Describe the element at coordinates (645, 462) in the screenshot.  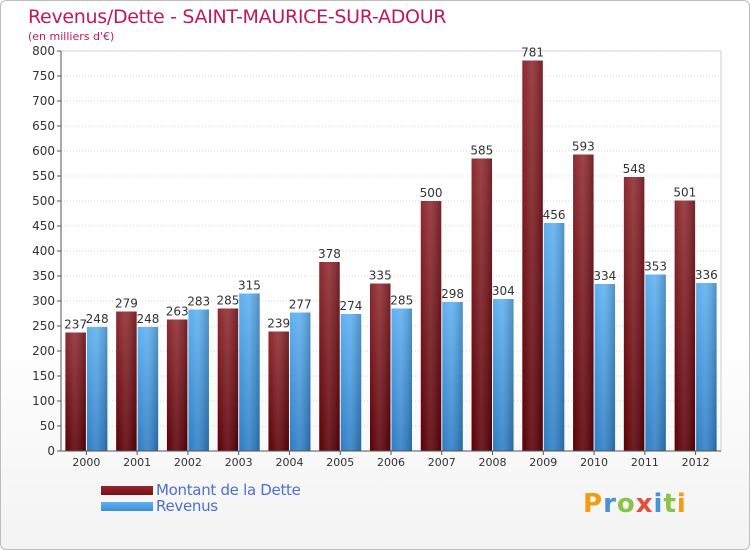
I see `x-tick-label: 2011` at that location.